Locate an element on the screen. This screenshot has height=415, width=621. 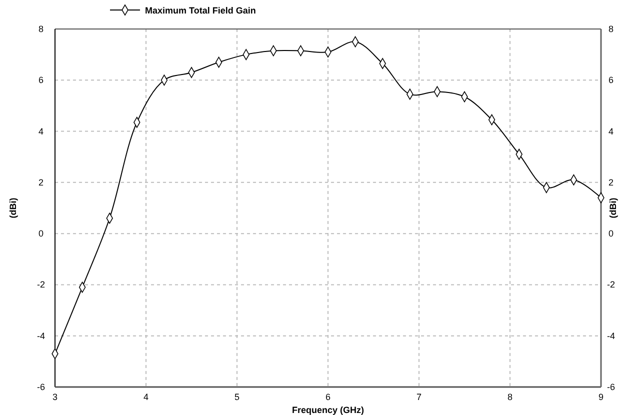
x-tick-label: 4 is located at coordinates (146, 397).